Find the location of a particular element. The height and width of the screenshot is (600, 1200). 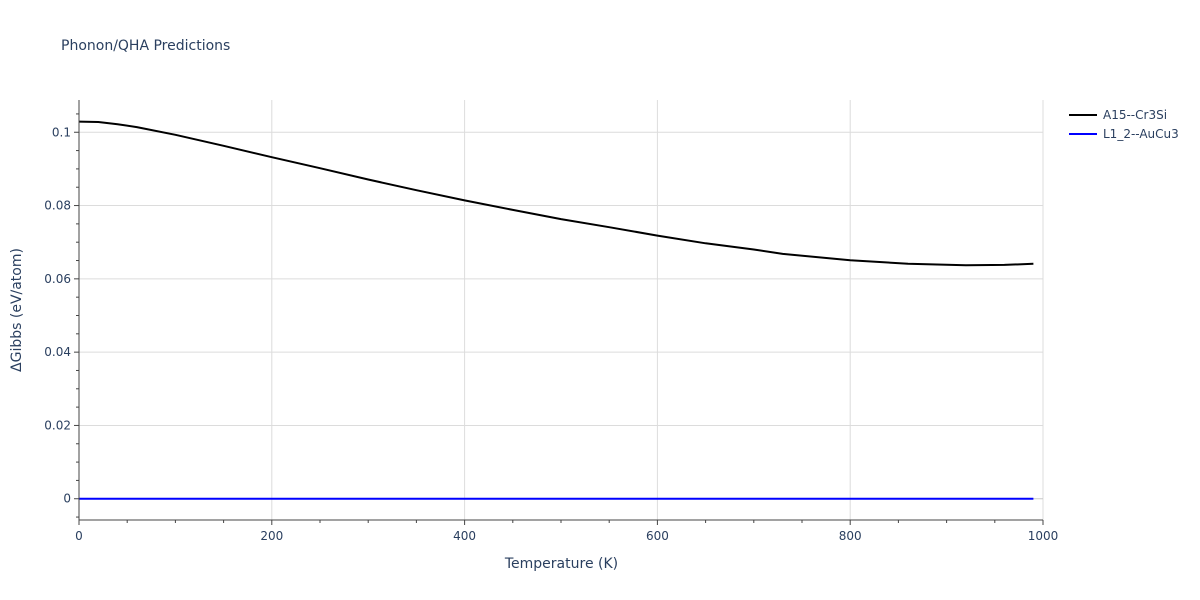

y-tick-label: 0.04 is located at coordinates (57, 352).